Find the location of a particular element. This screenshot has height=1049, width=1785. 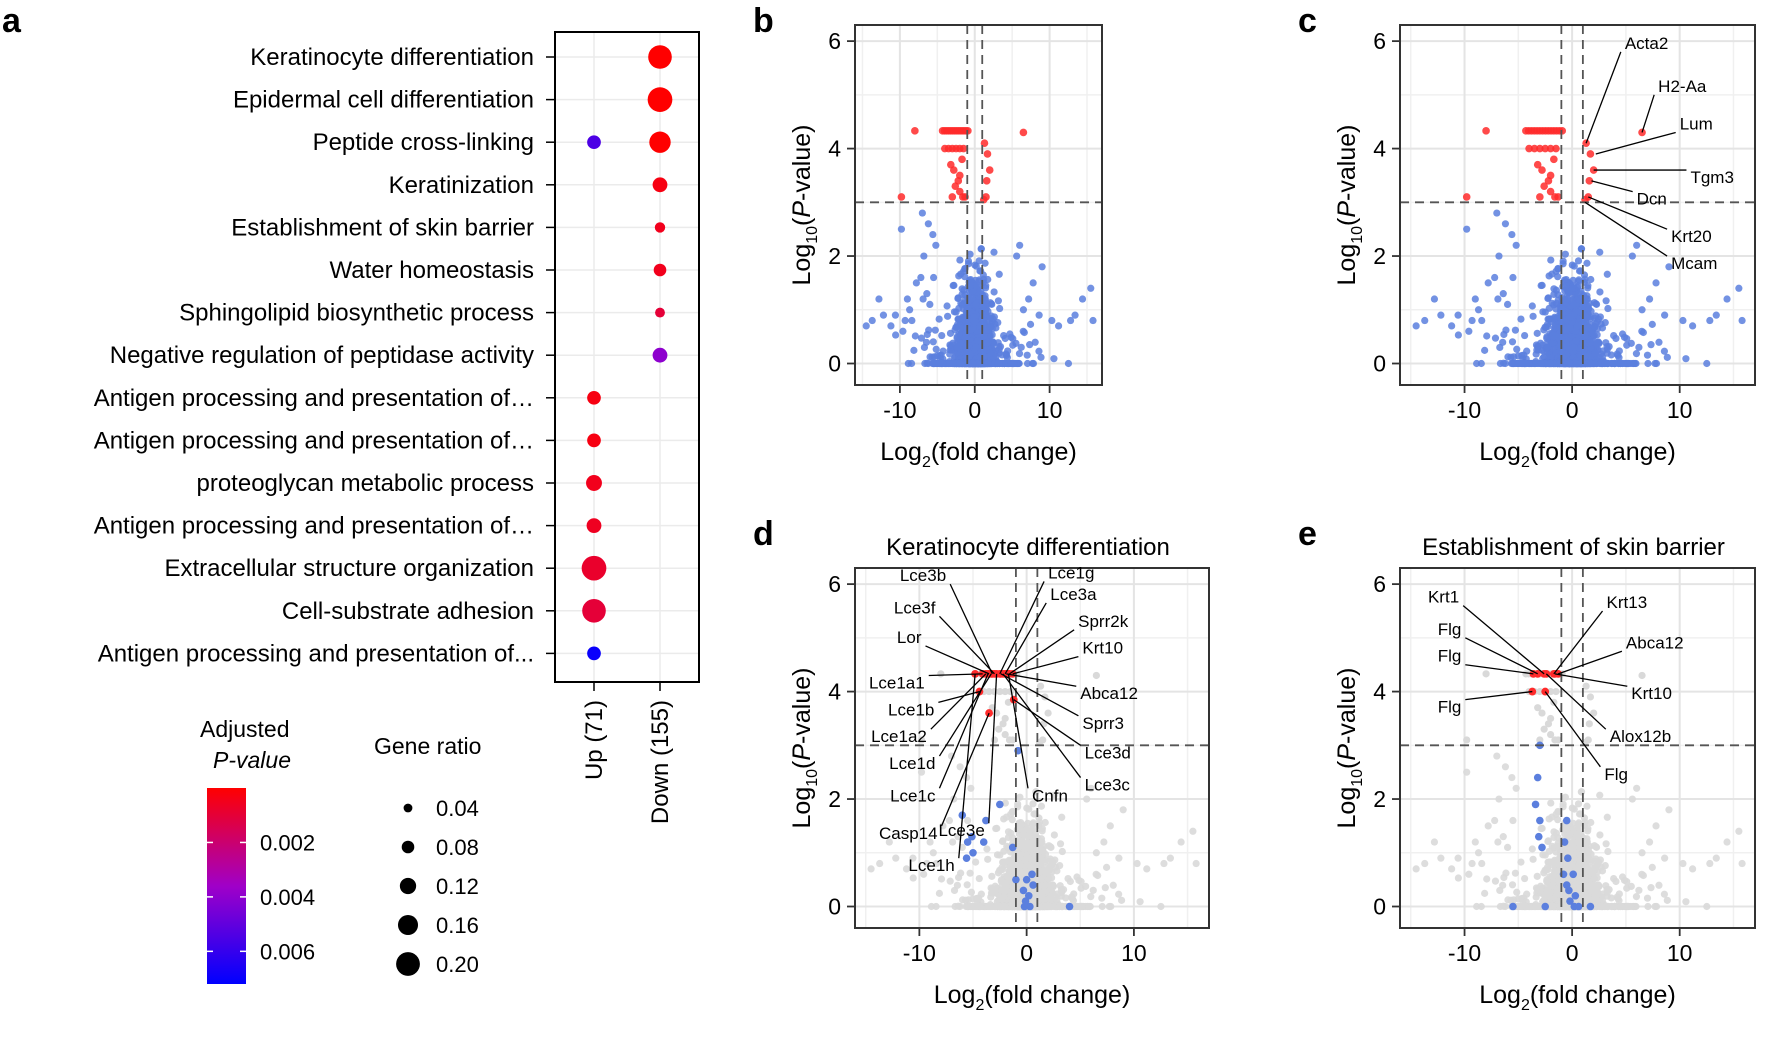

gene-label: H2-Aa is located at coordinates (1682, 86).